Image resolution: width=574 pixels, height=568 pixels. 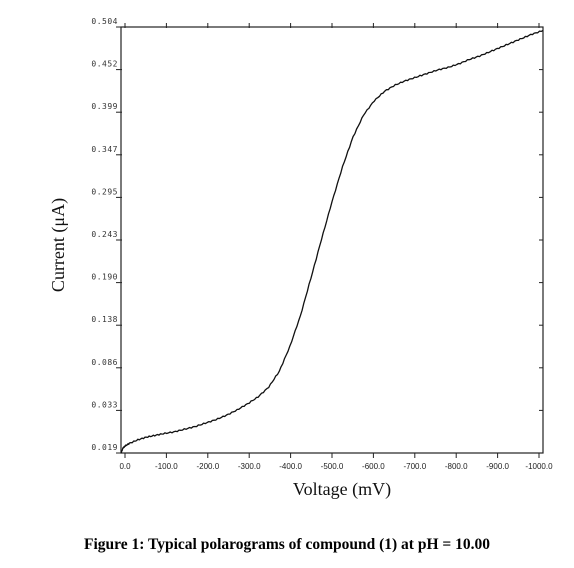 What do you see at coordinates (125, 466) in the screenshot?
I see `x-tick-label: 0.0` at bounding box center [125, 466].